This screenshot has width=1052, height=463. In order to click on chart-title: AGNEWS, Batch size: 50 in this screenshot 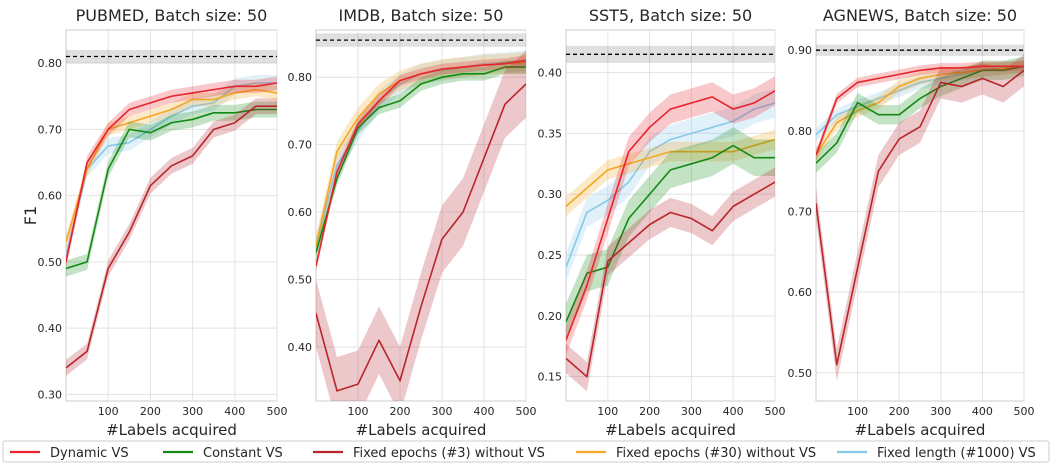, I will do `click(920, 15)`.